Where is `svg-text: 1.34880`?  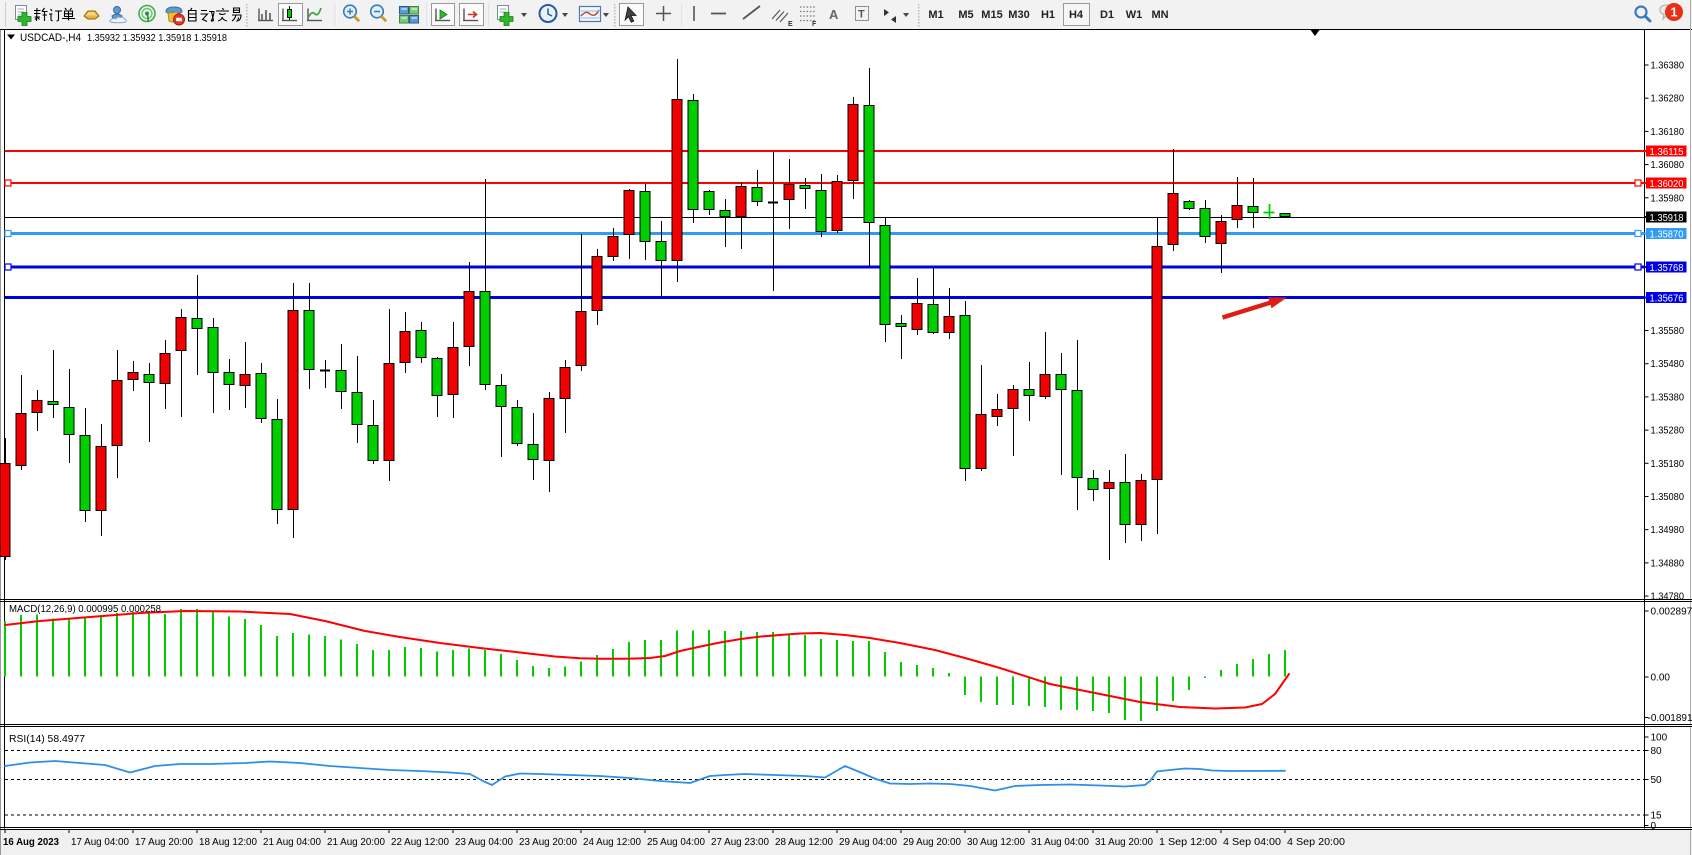 svg-text: 1.34880 is located at coordinates (1668, 563).